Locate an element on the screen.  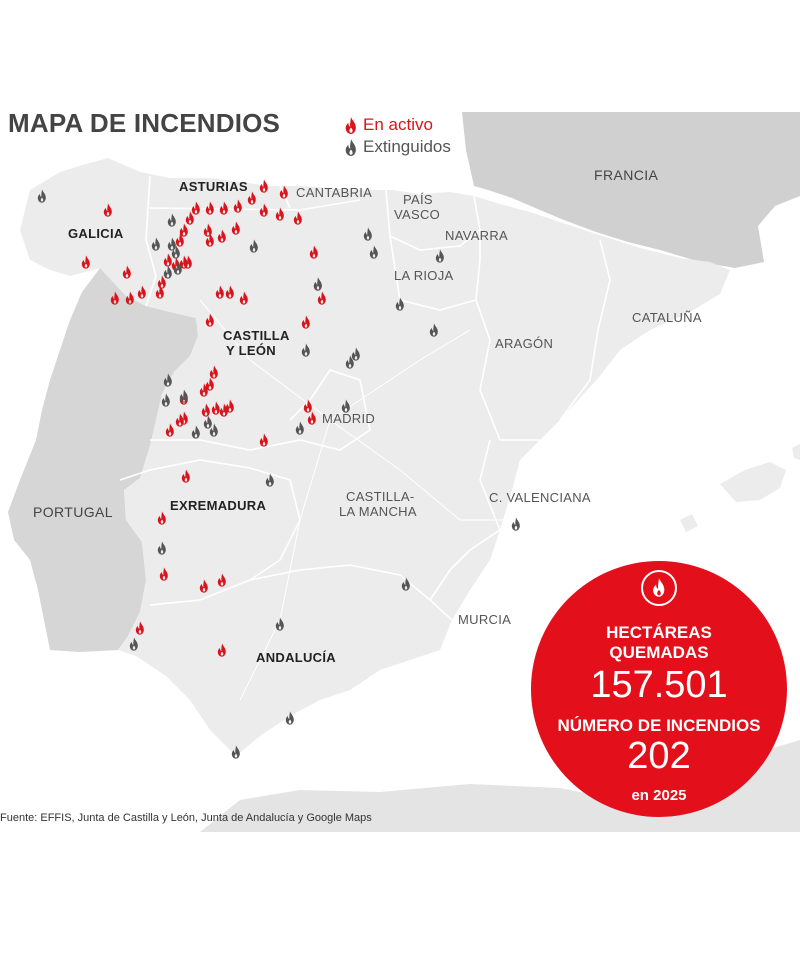
label-castilla-leon-1: CASTILLA is located at coordinates (256, 335).